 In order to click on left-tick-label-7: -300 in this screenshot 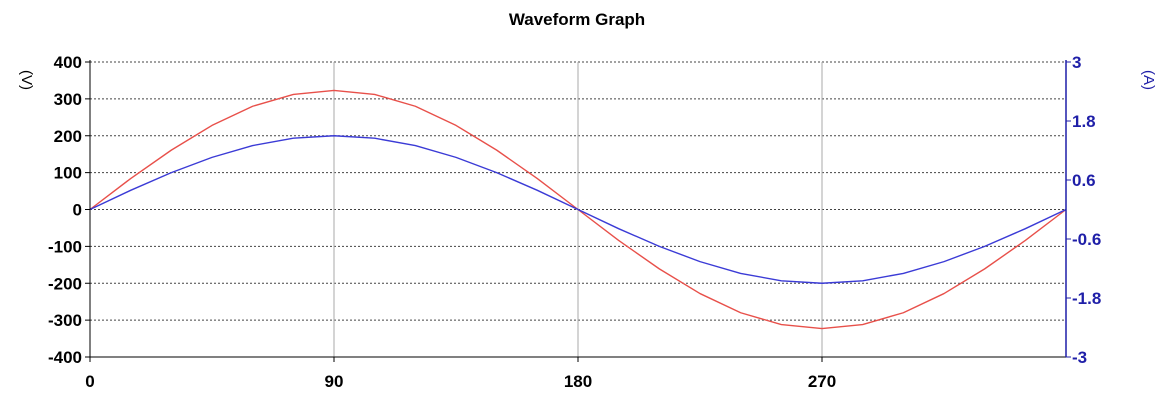, I will do `click(65, 320)`.